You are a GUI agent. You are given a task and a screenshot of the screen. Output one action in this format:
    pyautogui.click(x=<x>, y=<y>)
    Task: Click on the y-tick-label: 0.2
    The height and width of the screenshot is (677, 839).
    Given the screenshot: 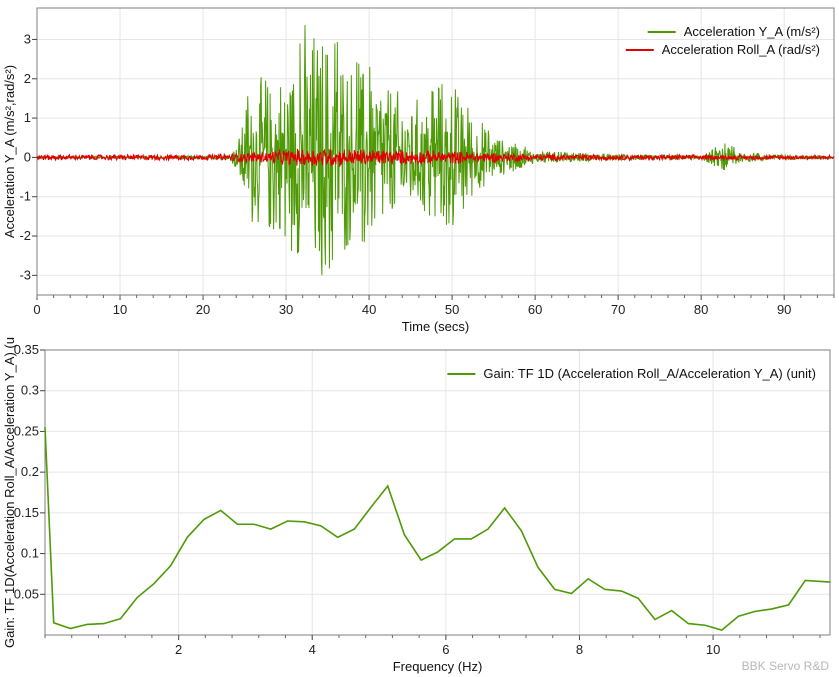 What is the action you would take?
    pyautogui.click(x=30, y=471)
    